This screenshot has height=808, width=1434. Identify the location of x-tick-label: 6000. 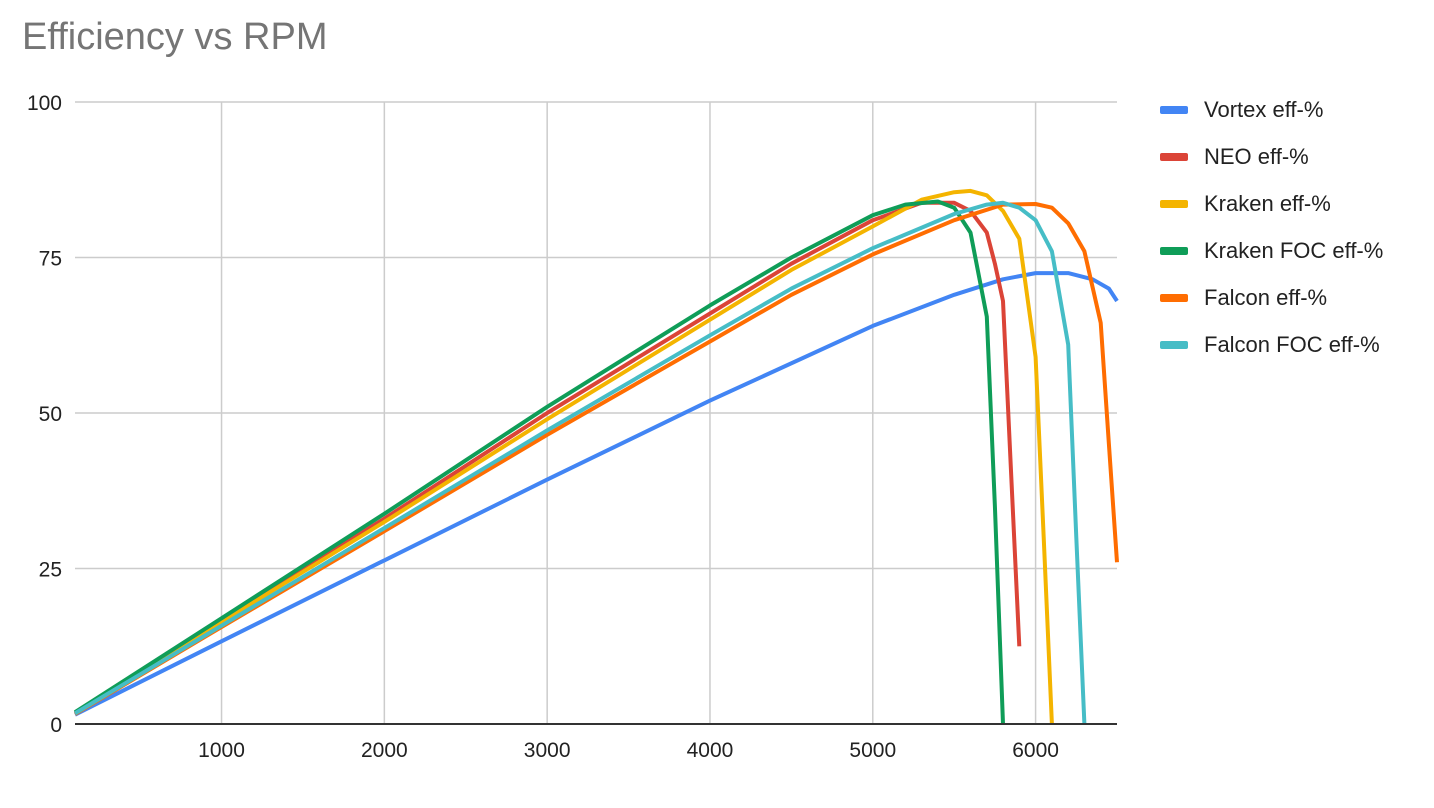
(1035, 750).